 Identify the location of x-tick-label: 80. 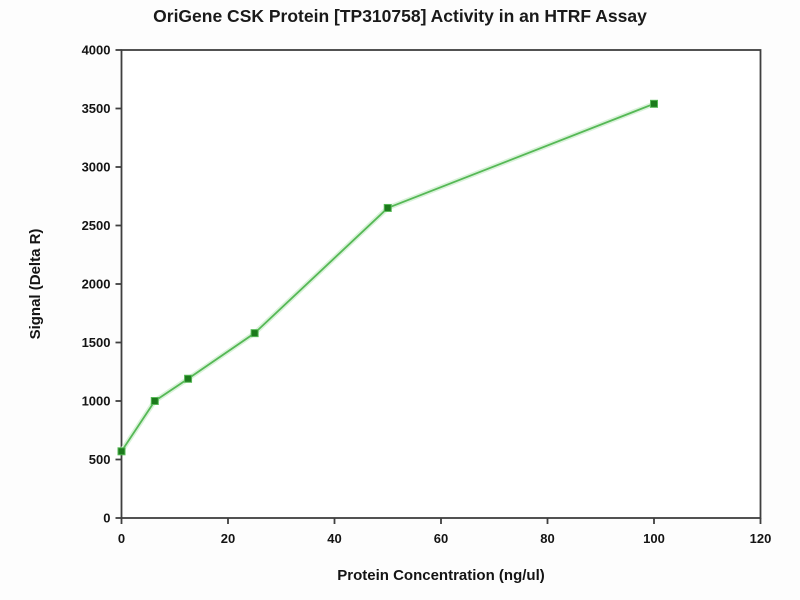
(547, 538).